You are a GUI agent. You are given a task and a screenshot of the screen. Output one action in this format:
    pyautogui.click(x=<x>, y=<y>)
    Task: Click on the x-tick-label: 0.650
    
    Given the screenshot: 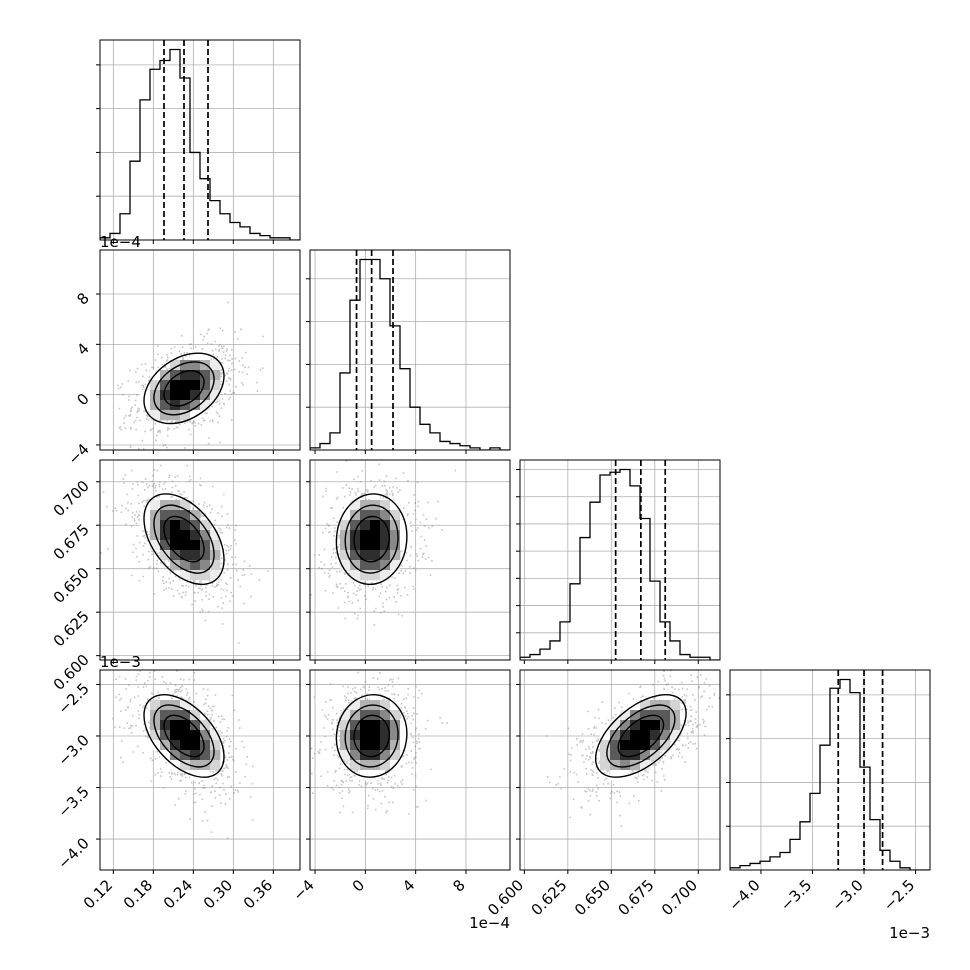 What is the action you would take?
    pyautogui.click(x=592, y=897)
    